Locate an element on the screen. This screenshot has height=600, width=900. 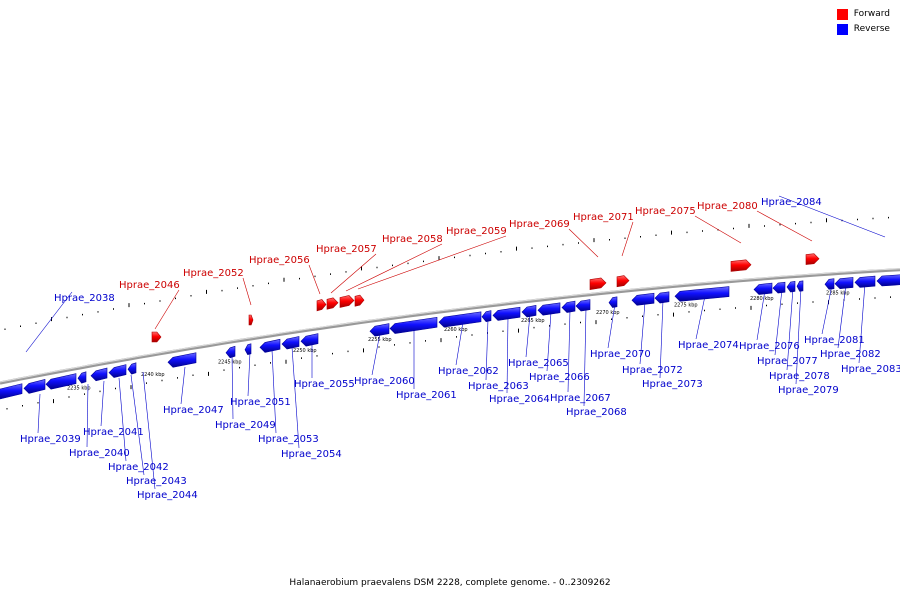
gene-label-hprae-2072: Hprae_2072 is located at coordinates (652, 370).